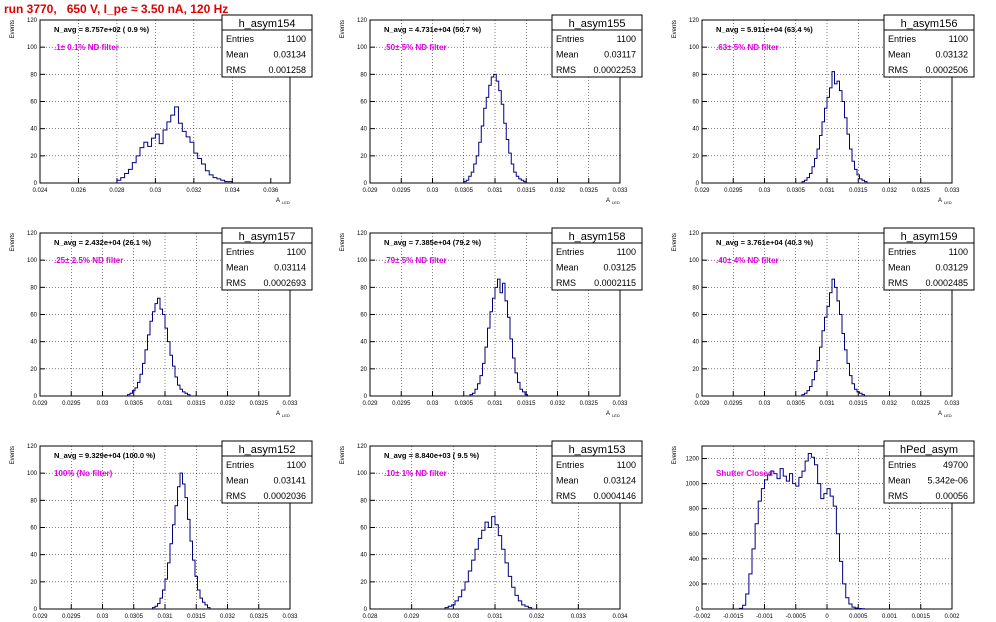 The width and height of the screenshot is (996, 622). I want to click on histogram-series, so click(834, 127).